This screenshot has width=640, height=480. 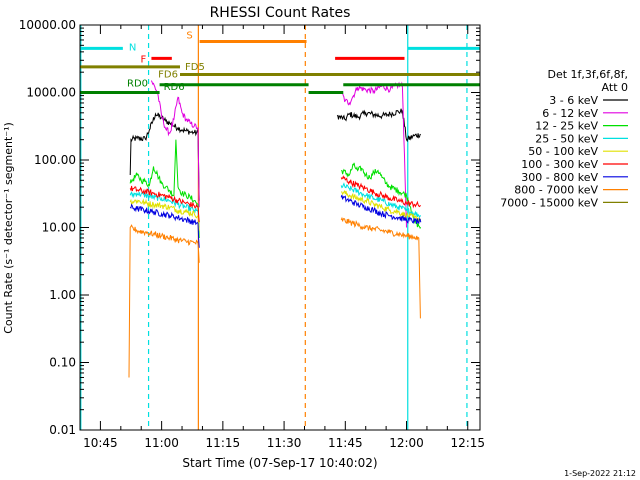 I want to click on flag-bars: N S F FD5 FD6 RD0 RD6, so click(x=280, y=62).